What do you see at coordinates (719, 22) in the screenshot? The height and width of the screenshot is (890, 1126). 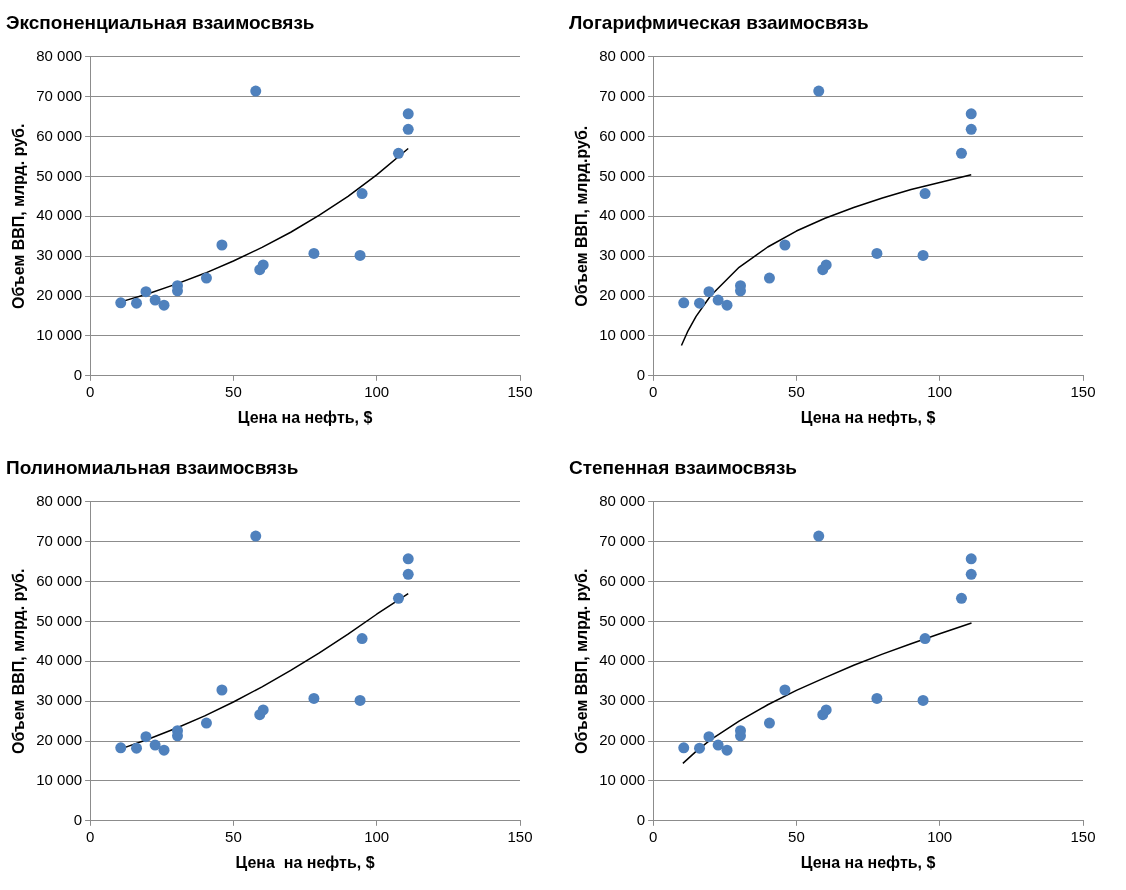 I see `chart-title: Логарифмическая взаимосвязь` at bounding box center [719, 22].